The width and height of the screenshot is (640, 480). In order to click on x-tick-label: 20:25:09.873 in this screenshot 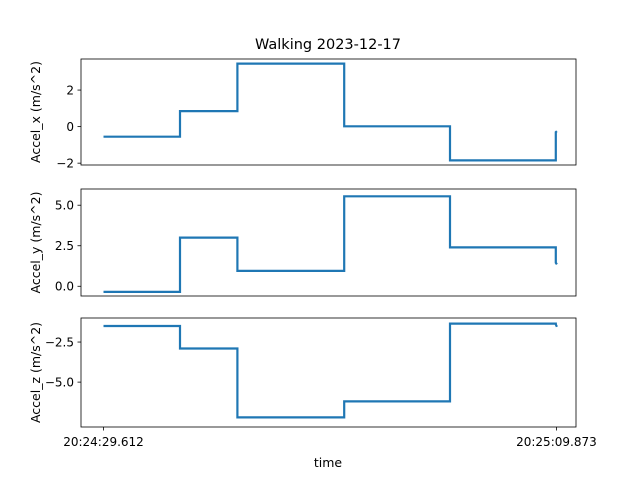, I will do `click(556, 442)`.